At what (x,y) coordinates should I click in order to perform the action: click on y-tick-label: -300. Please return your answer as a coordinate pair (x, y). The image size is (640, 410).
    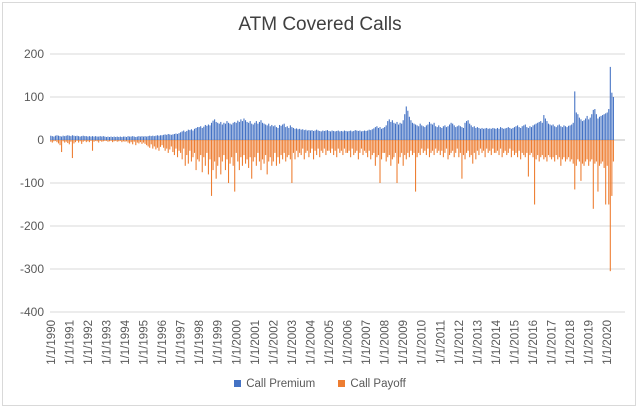
    Looking at the image, I should click on (32, 269).